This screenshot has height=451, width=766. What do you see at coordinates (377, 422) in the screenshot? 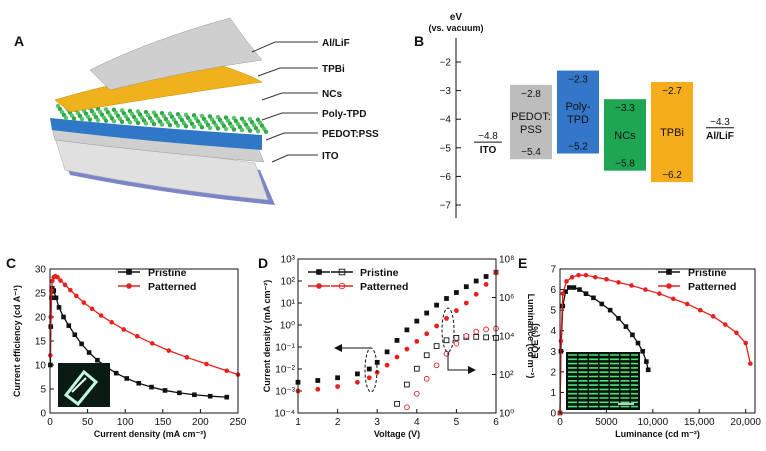
I see `x-tick-label: 3` at bounding box center [377, 422].